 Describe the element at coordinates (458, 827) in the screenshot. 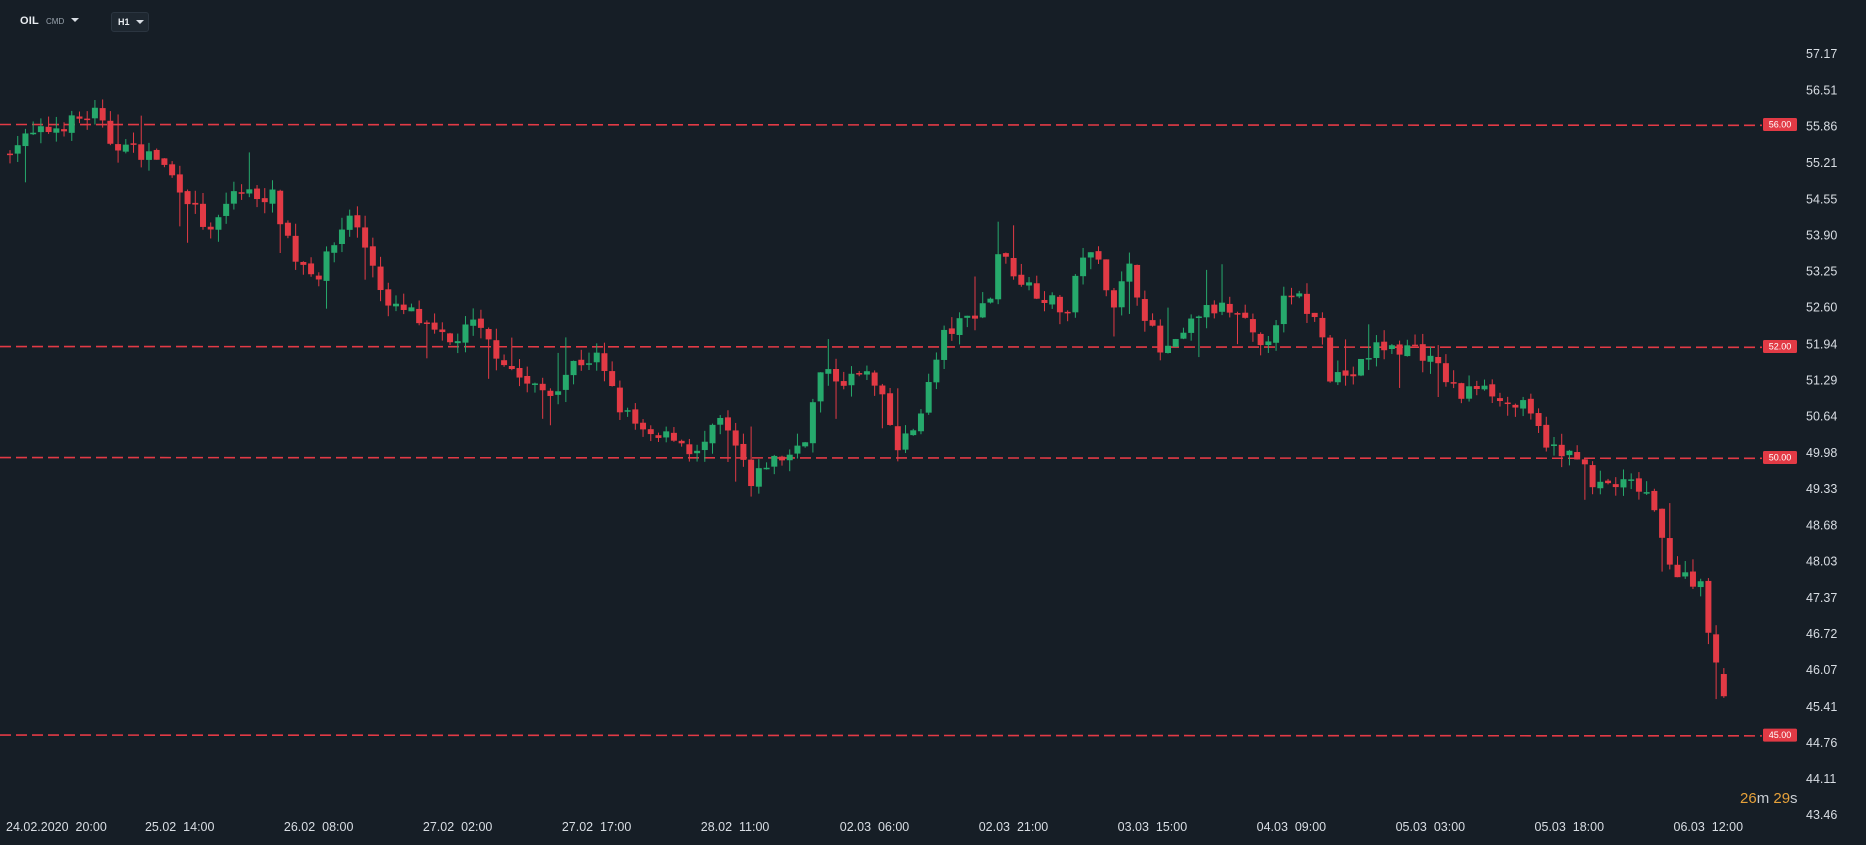

I see `time-tick-label: 27.02 02:00` at that location.